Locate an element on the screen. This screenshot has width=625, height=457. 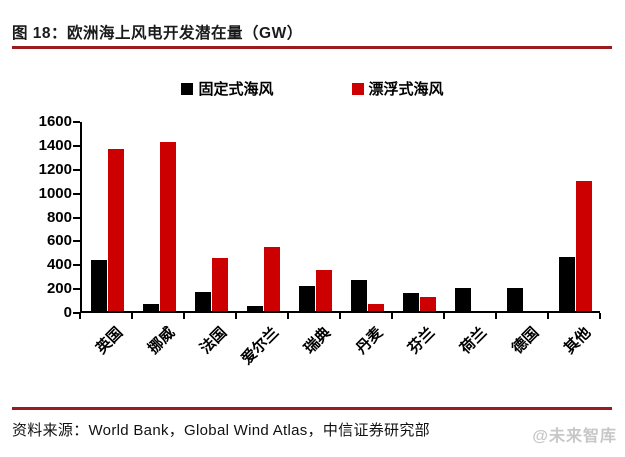
bar-fixed-英国 is located at coordinates (99, 285).